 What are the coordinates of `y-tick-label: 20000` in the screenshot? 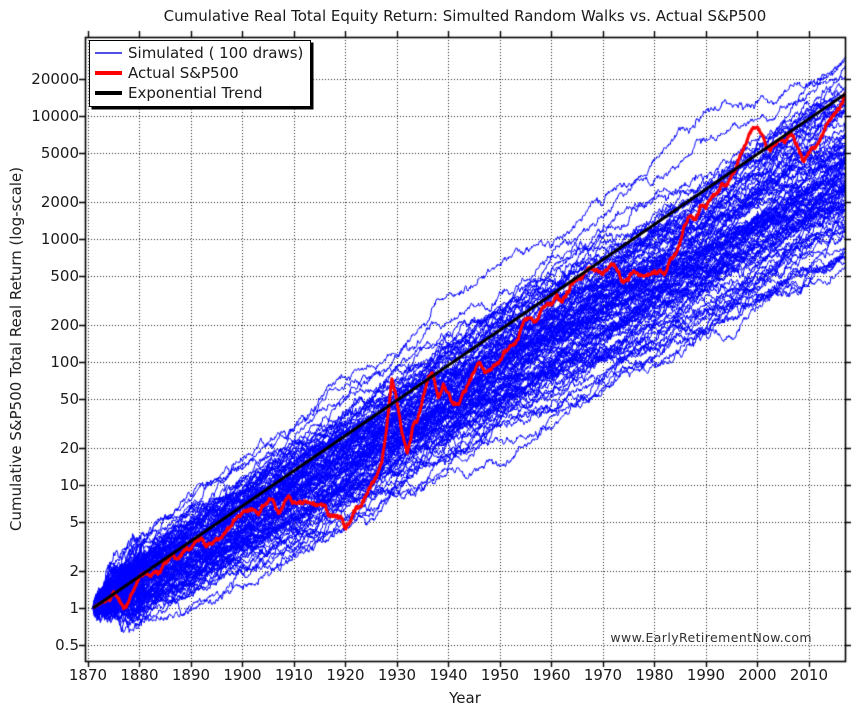 It's located at (55, 78).